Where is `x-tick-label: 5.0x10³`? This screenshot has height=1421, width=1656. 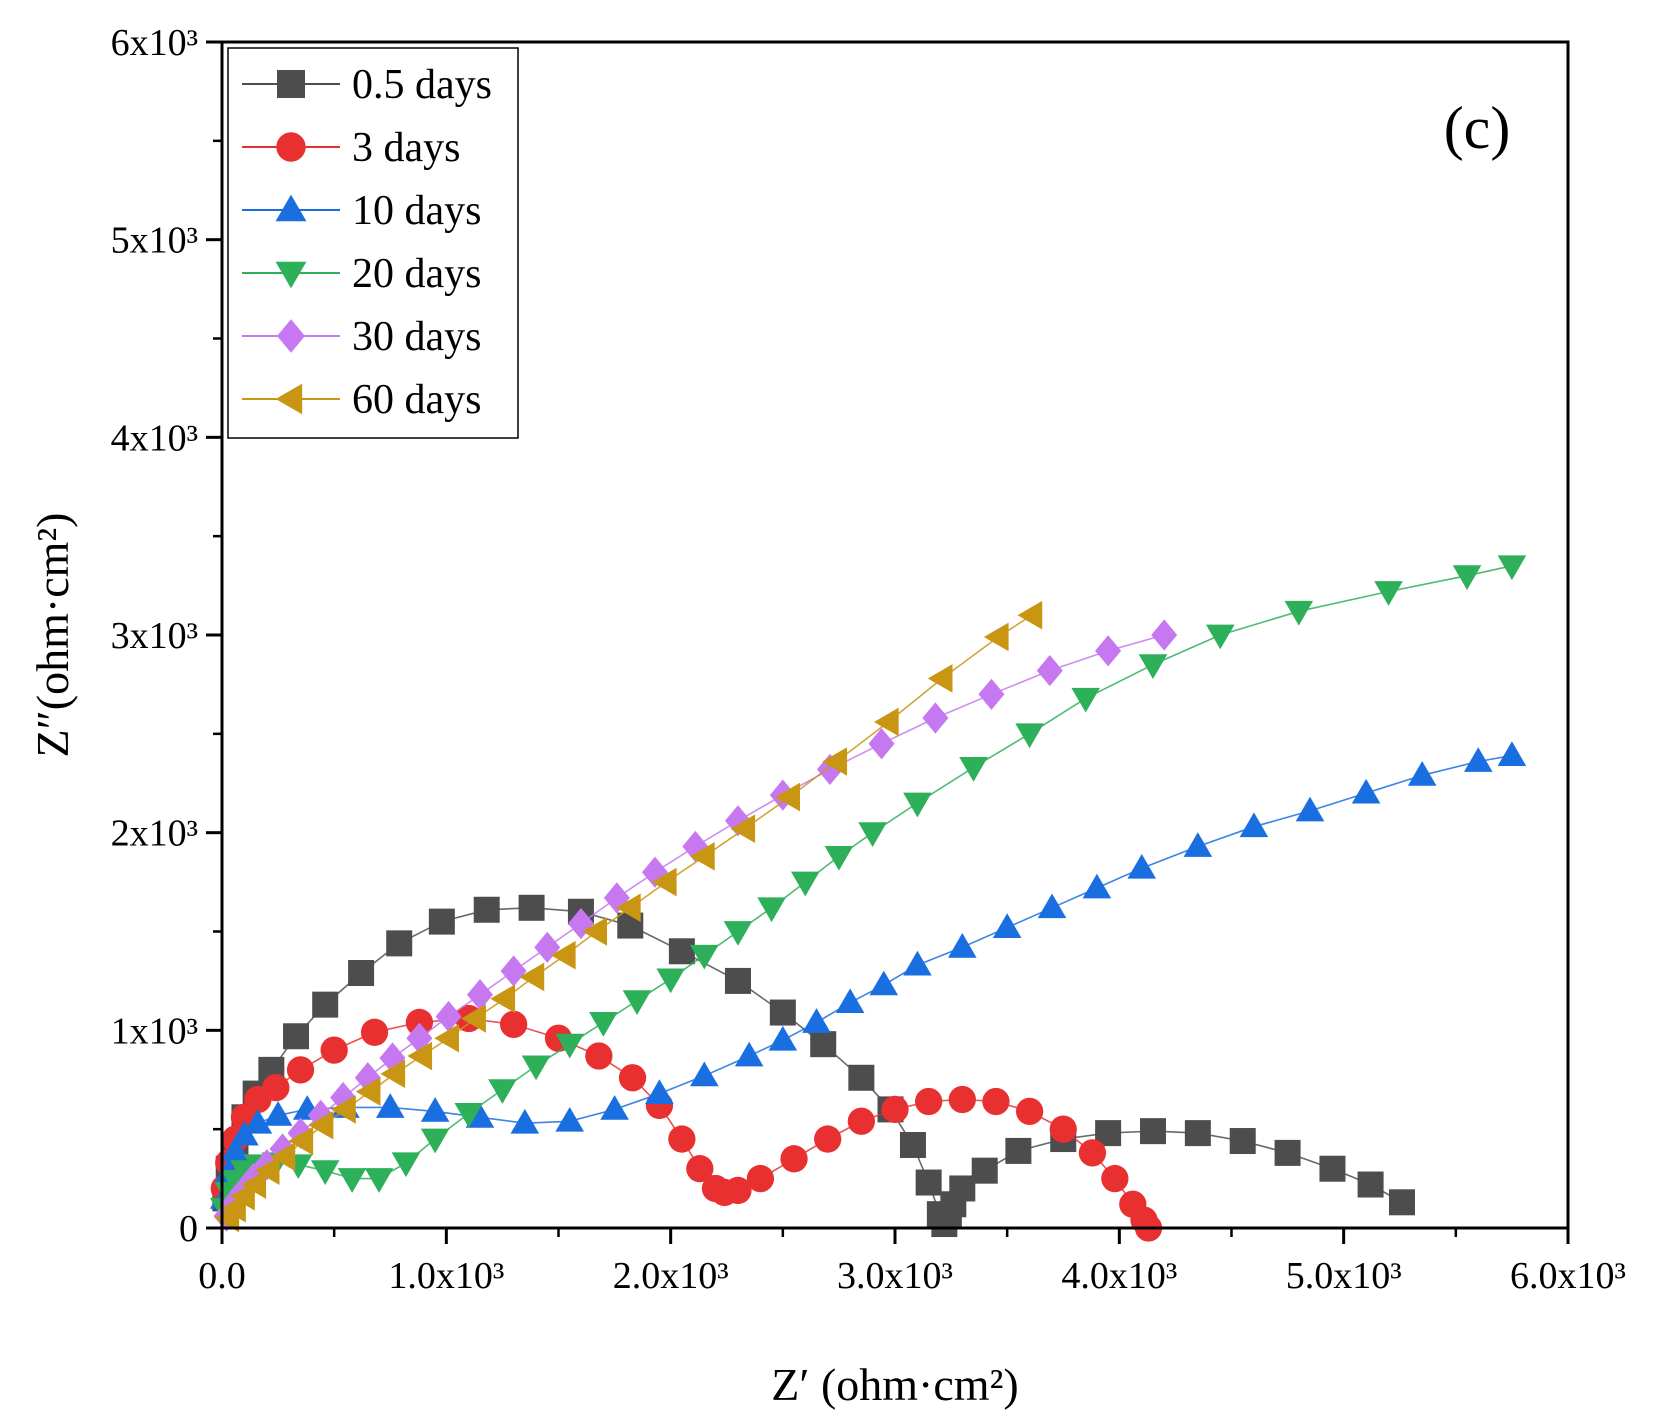 x-tick-label: 5.0x10³ is located at coordinates (1344, 1276).